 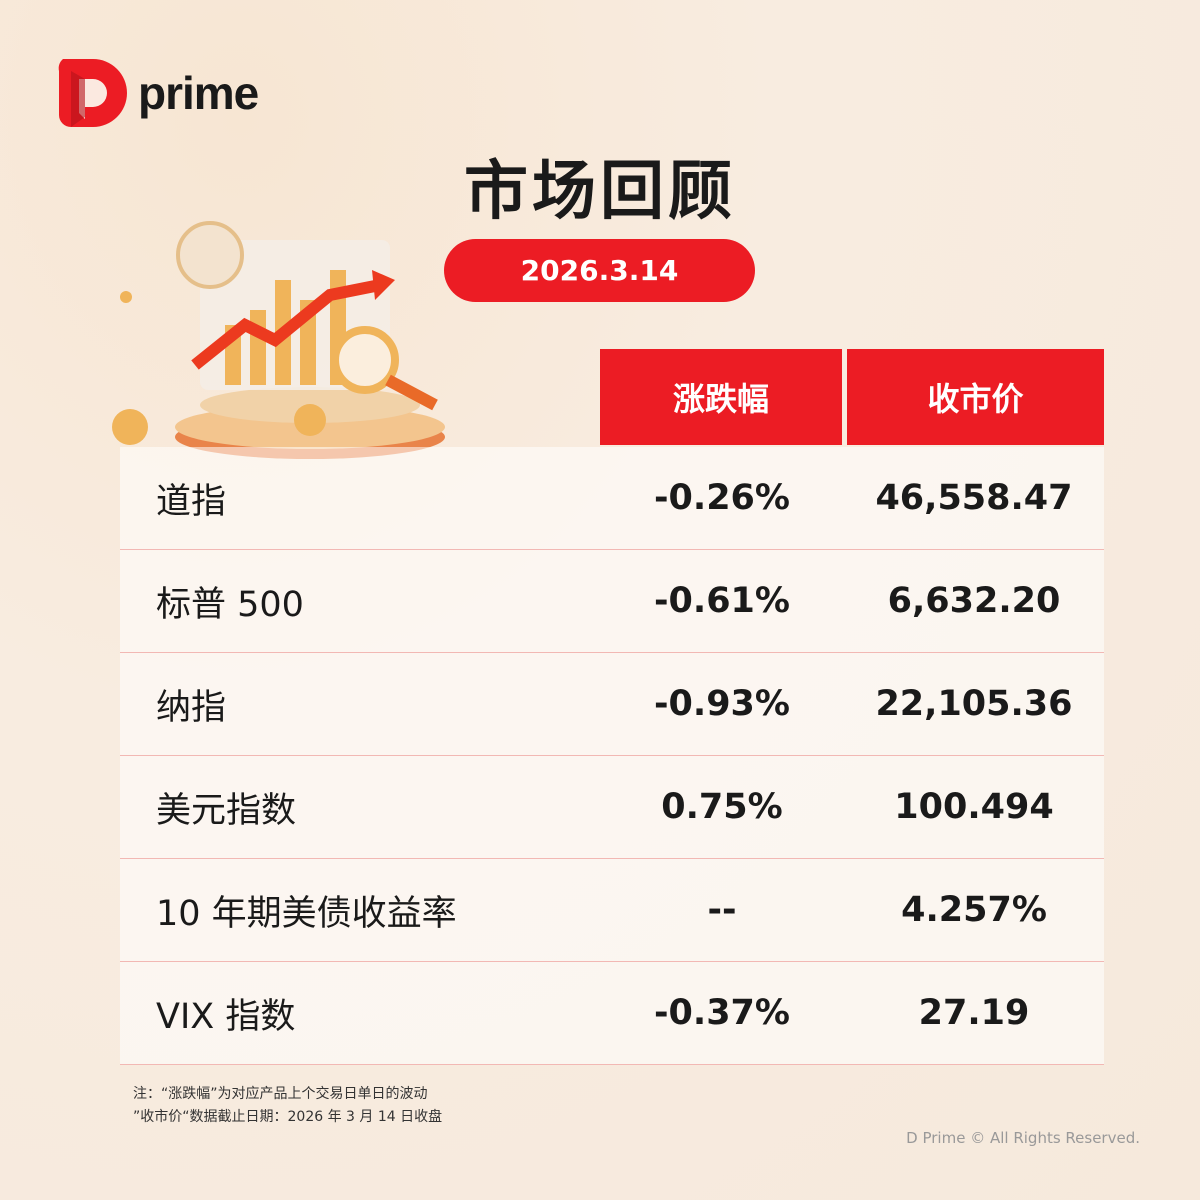 What do you see at coordinates (612, 601) in the screenshot?
I see `table-row: 标普 500 -0.61% 6,632.20` at bounding box center [612, 601].